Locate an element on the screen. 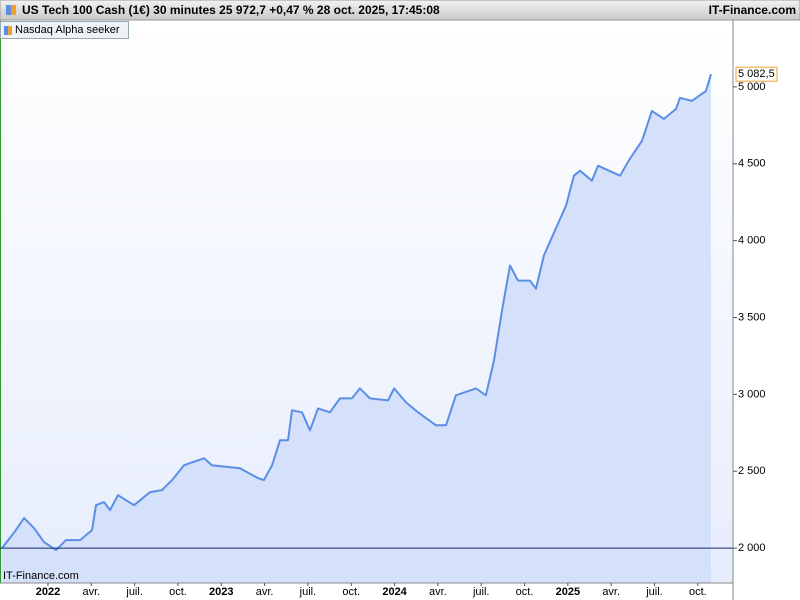 Image resolution: width=800 pixels, height=600 pixels. y-tick-label: 2 000 is located at coordinates (752, 548).